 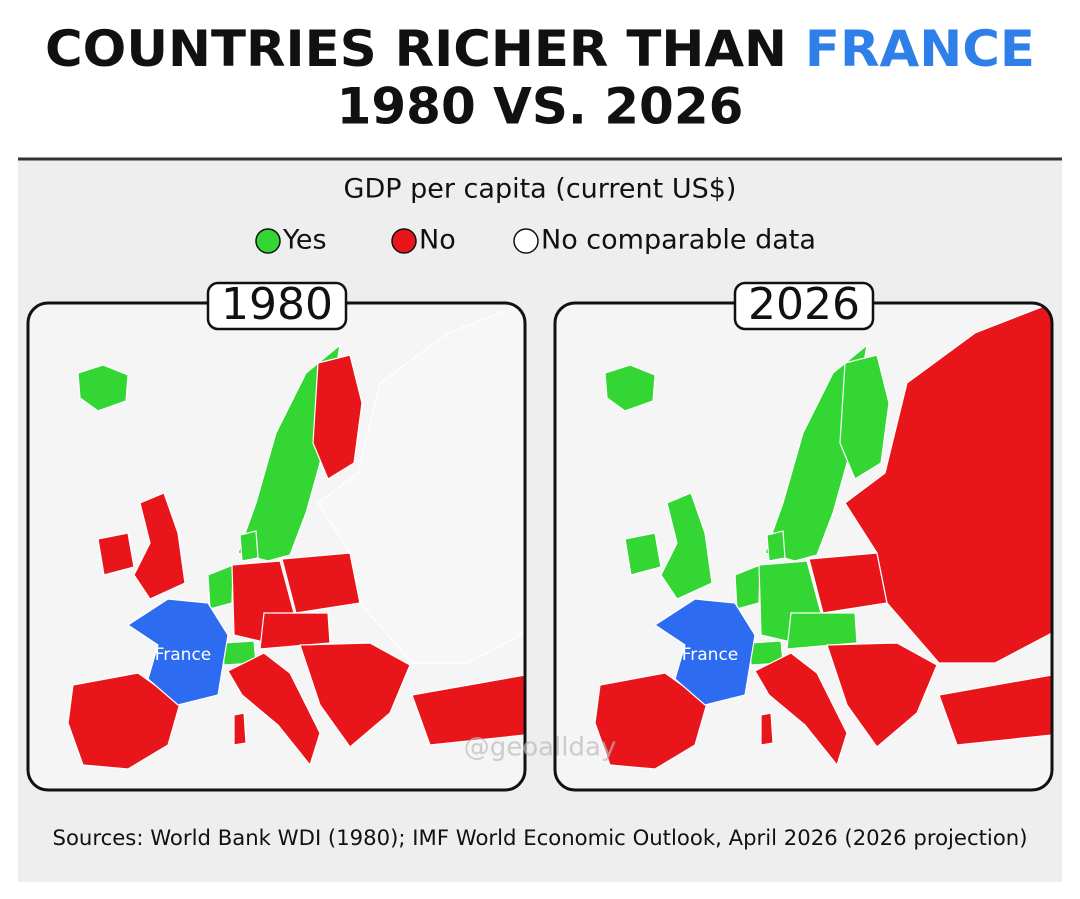 What do you see at coordinates (540, 189) in the screenshot?
I see `legend-title: GDP per capita (current US$)` at bounding box center [540, 189].